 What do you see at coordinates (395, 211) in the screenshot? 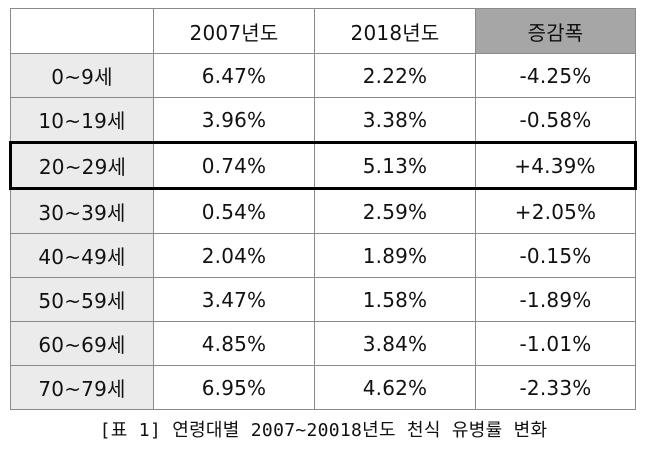
I see `value-2018-cell: 2.59%` at bounding box center [395, 211].